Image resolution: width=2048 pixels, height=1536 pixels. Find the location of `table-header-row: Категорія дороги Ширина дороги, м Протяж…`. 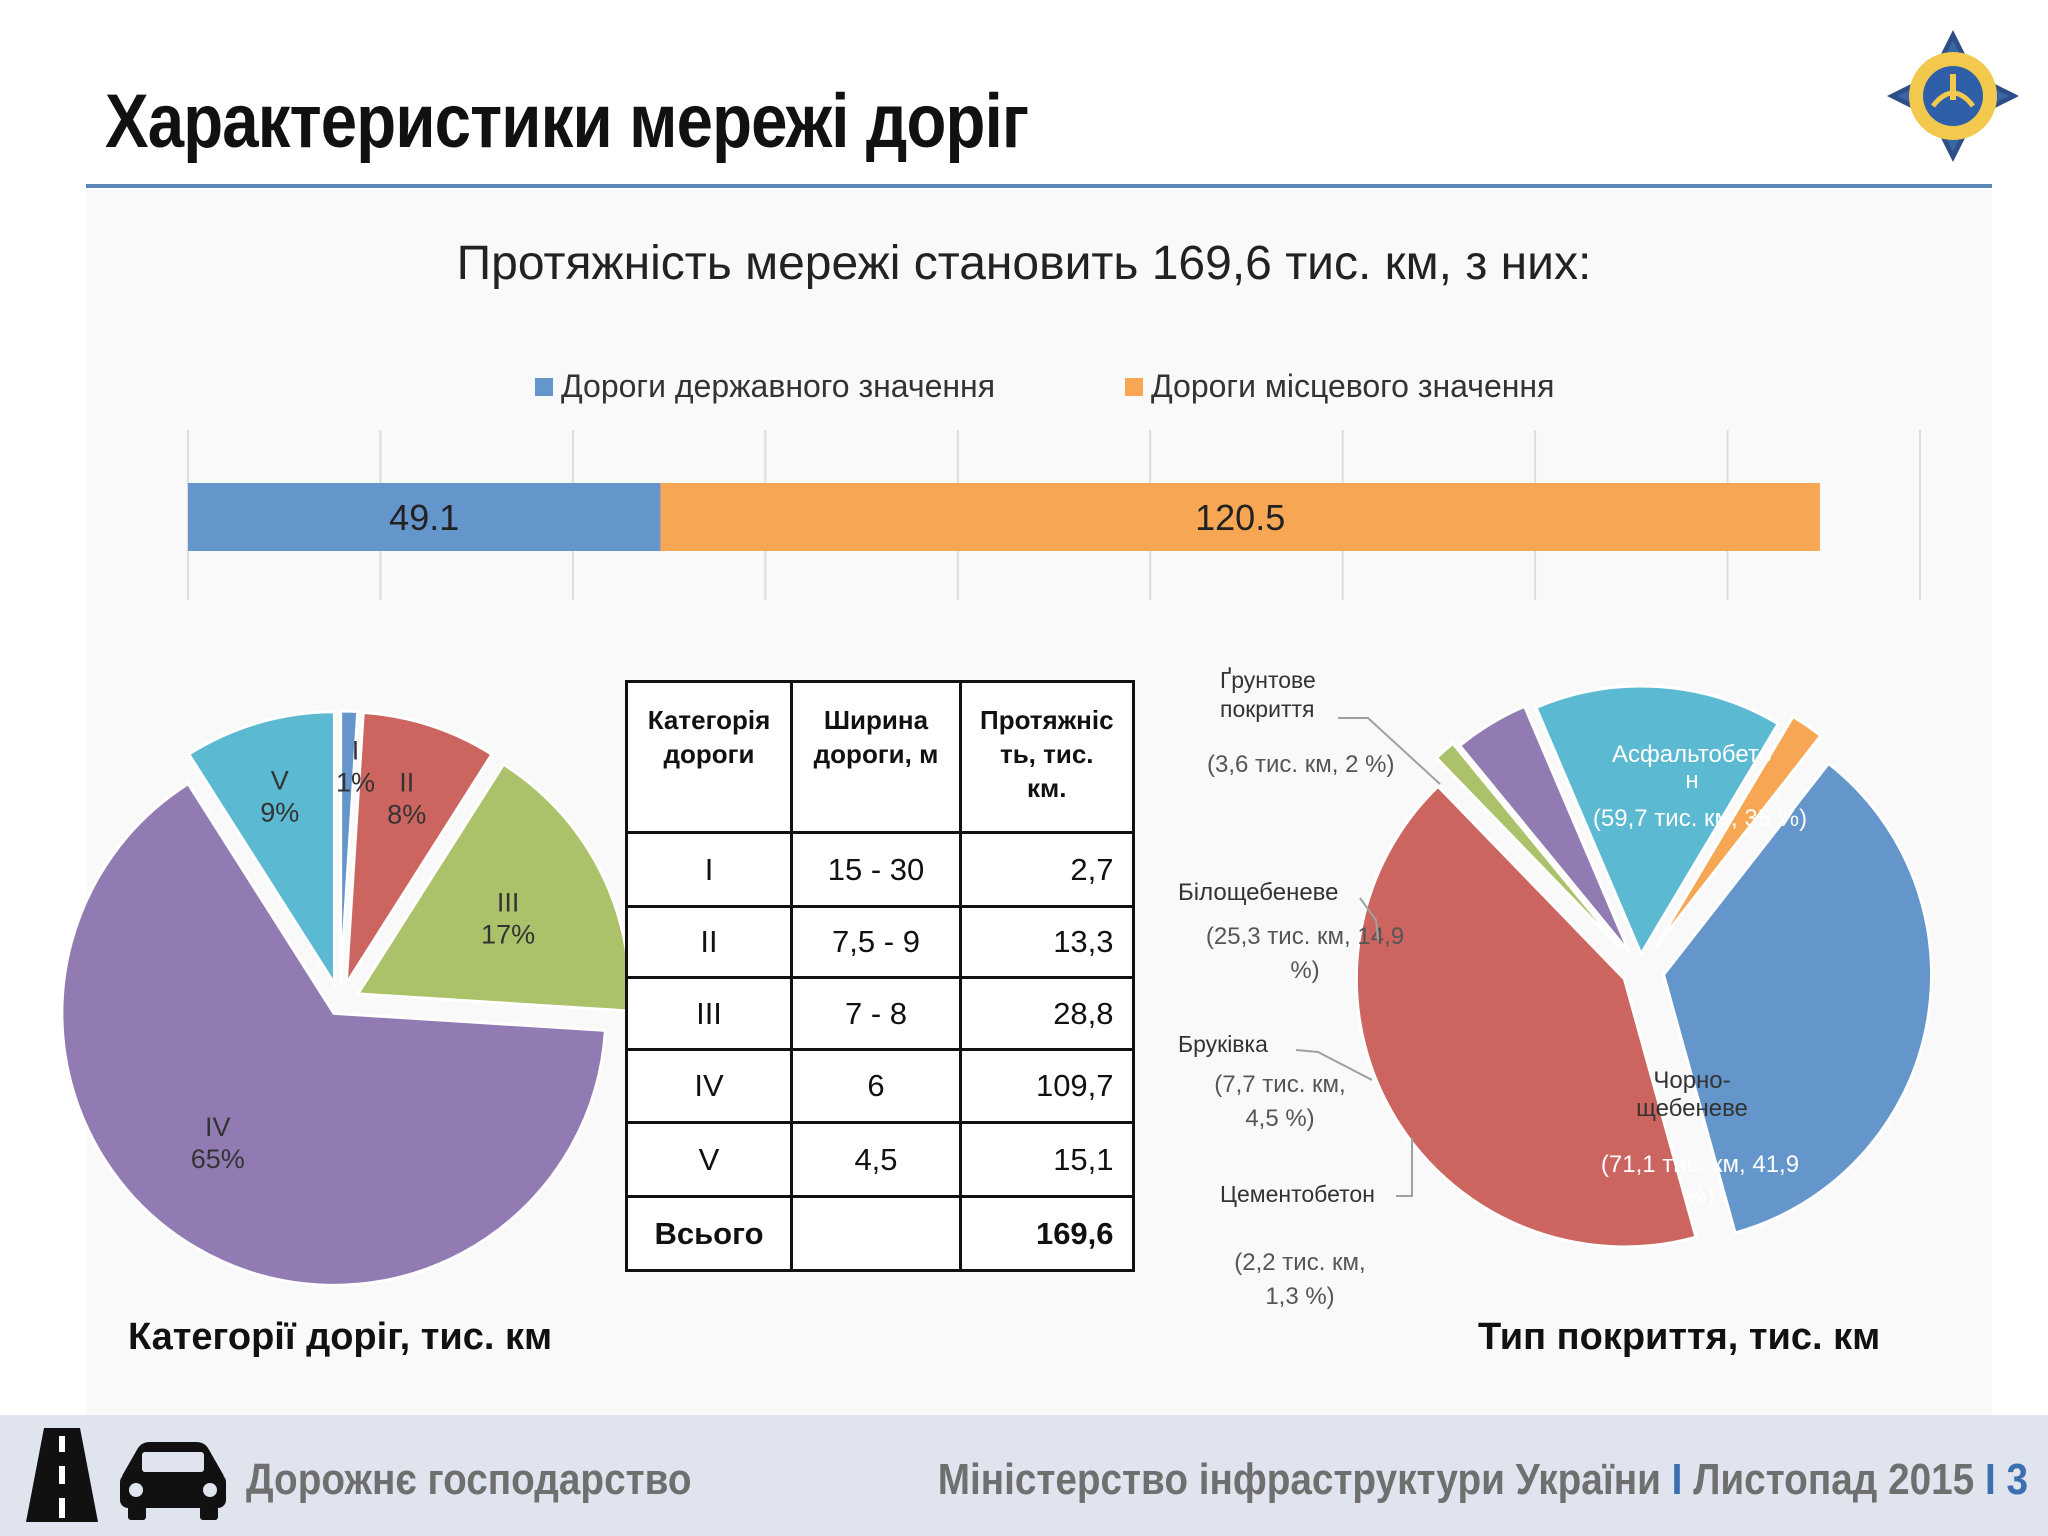

table-header-row: Категорія дороги Ширина дороги, м Протяж… is located at coordinates (880, 757).